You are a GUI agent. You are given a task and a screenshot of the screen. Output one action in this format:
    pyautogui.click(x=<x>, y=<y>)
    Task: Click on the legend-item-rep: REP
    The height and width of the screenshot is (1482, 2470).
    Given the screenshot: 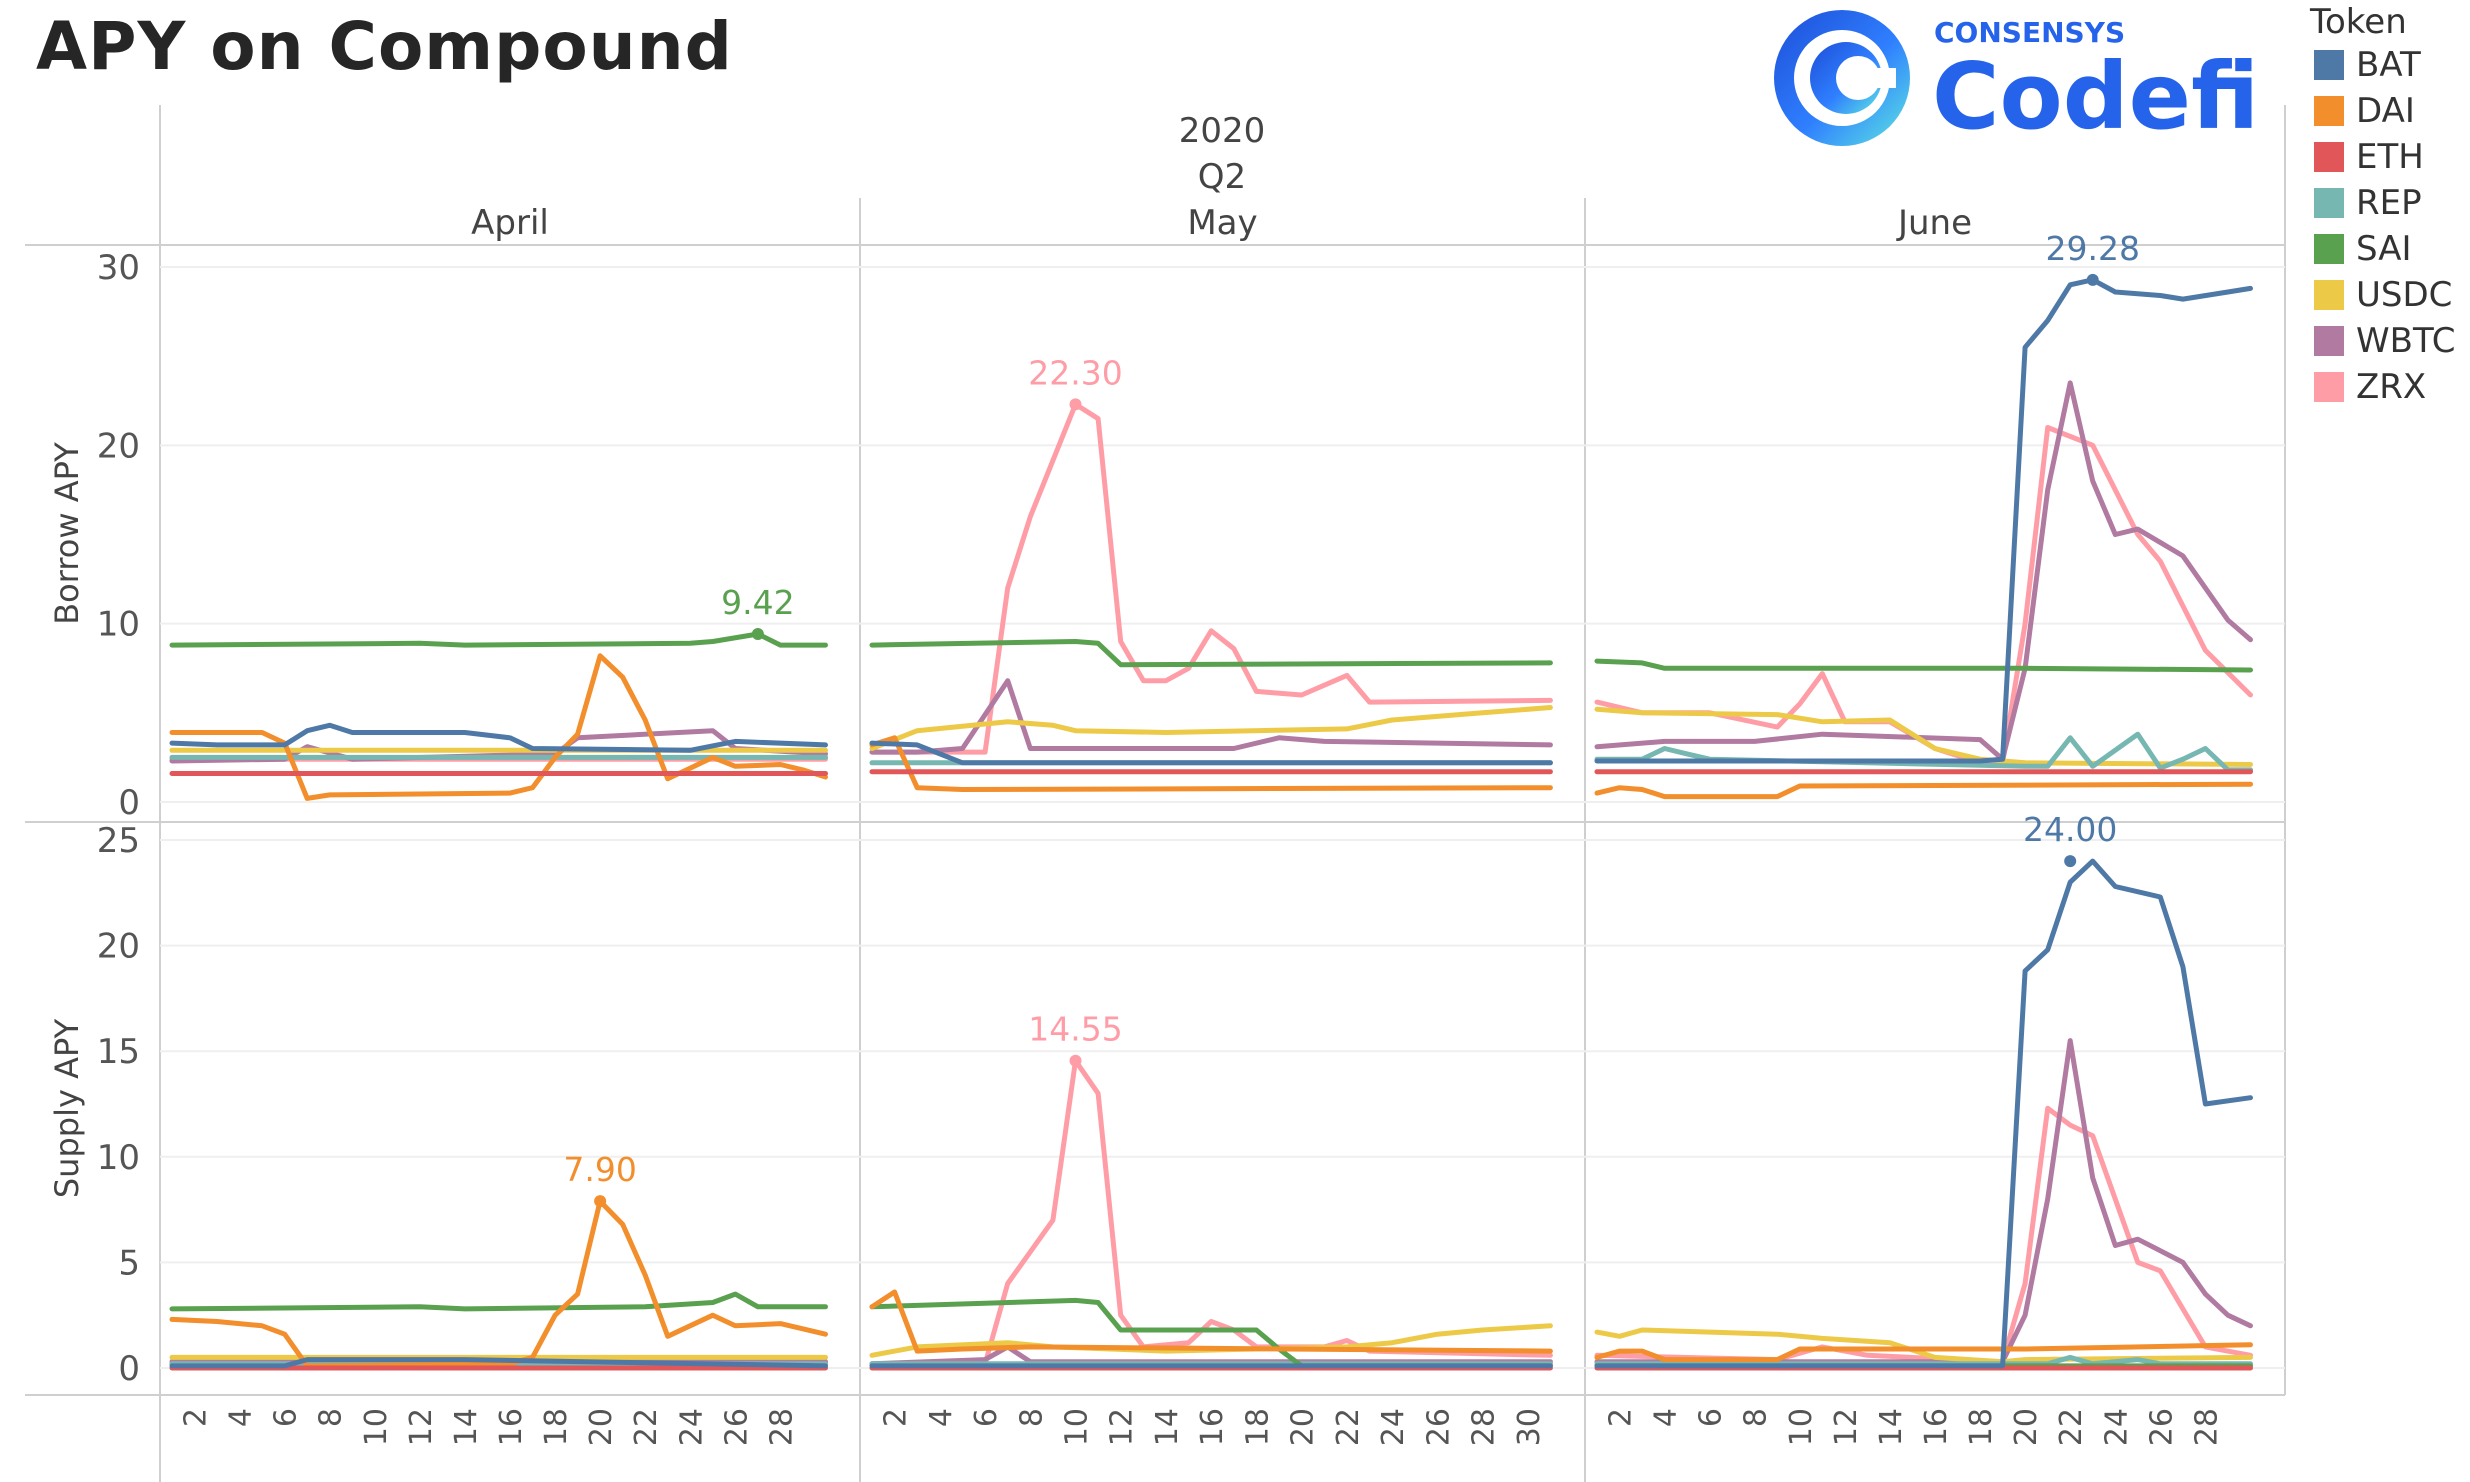 What is the action you would take?
    pyautogui.click(x=2390, y=205)
    